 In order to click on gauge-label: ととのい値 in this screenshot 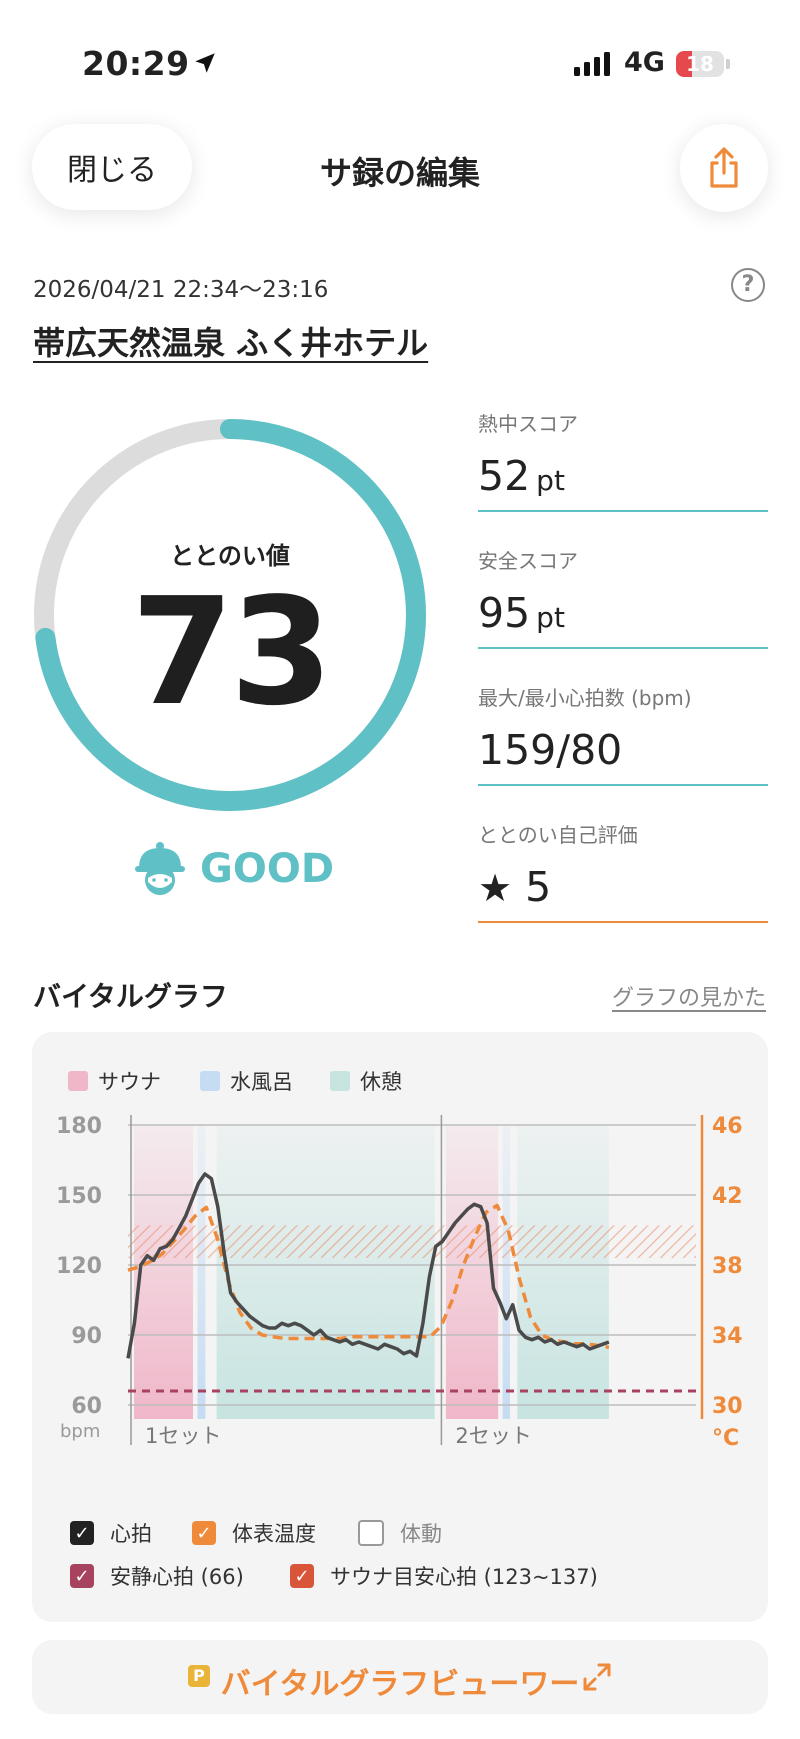, I will do `click(230, 556)`.